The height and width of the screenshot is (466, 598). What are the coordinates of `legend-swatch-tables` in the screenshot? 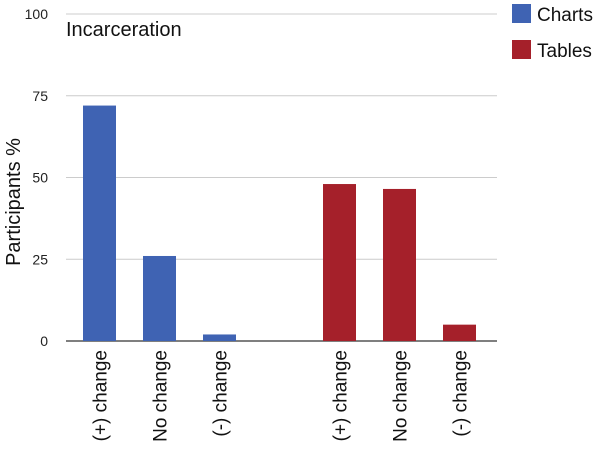 It's located at (521, 49).